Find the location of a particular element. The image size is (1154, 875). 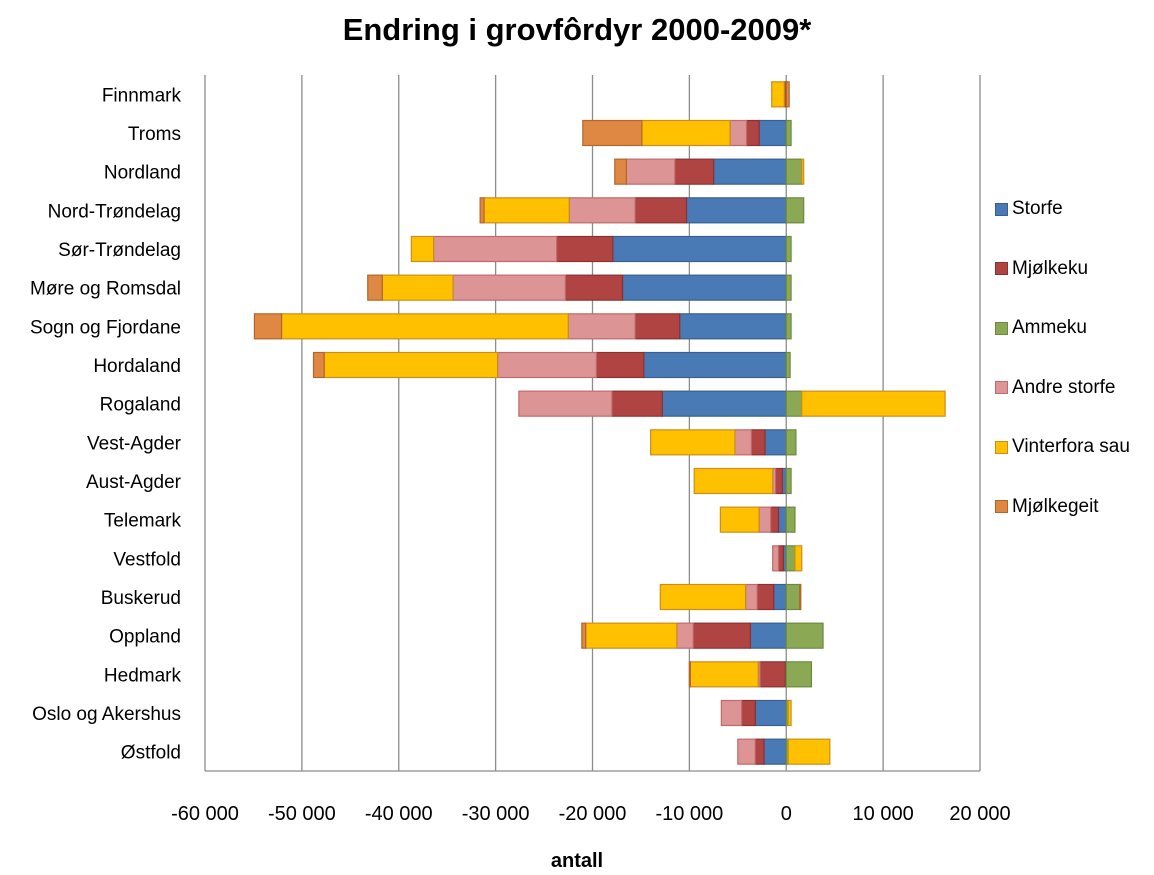

x-axis-title: antall is located at coordinates (577, 861).